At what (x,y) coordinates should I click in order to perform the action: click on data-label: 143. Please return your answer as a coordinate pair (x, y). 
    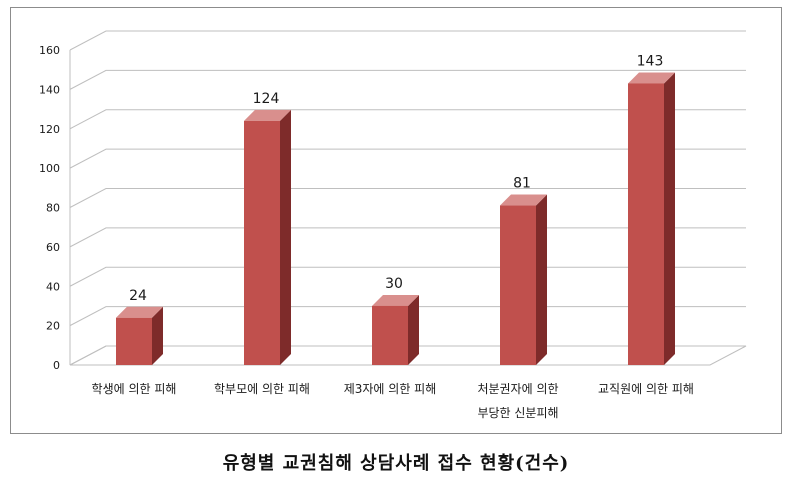
    Looking at the image, I should click on (650, 61).